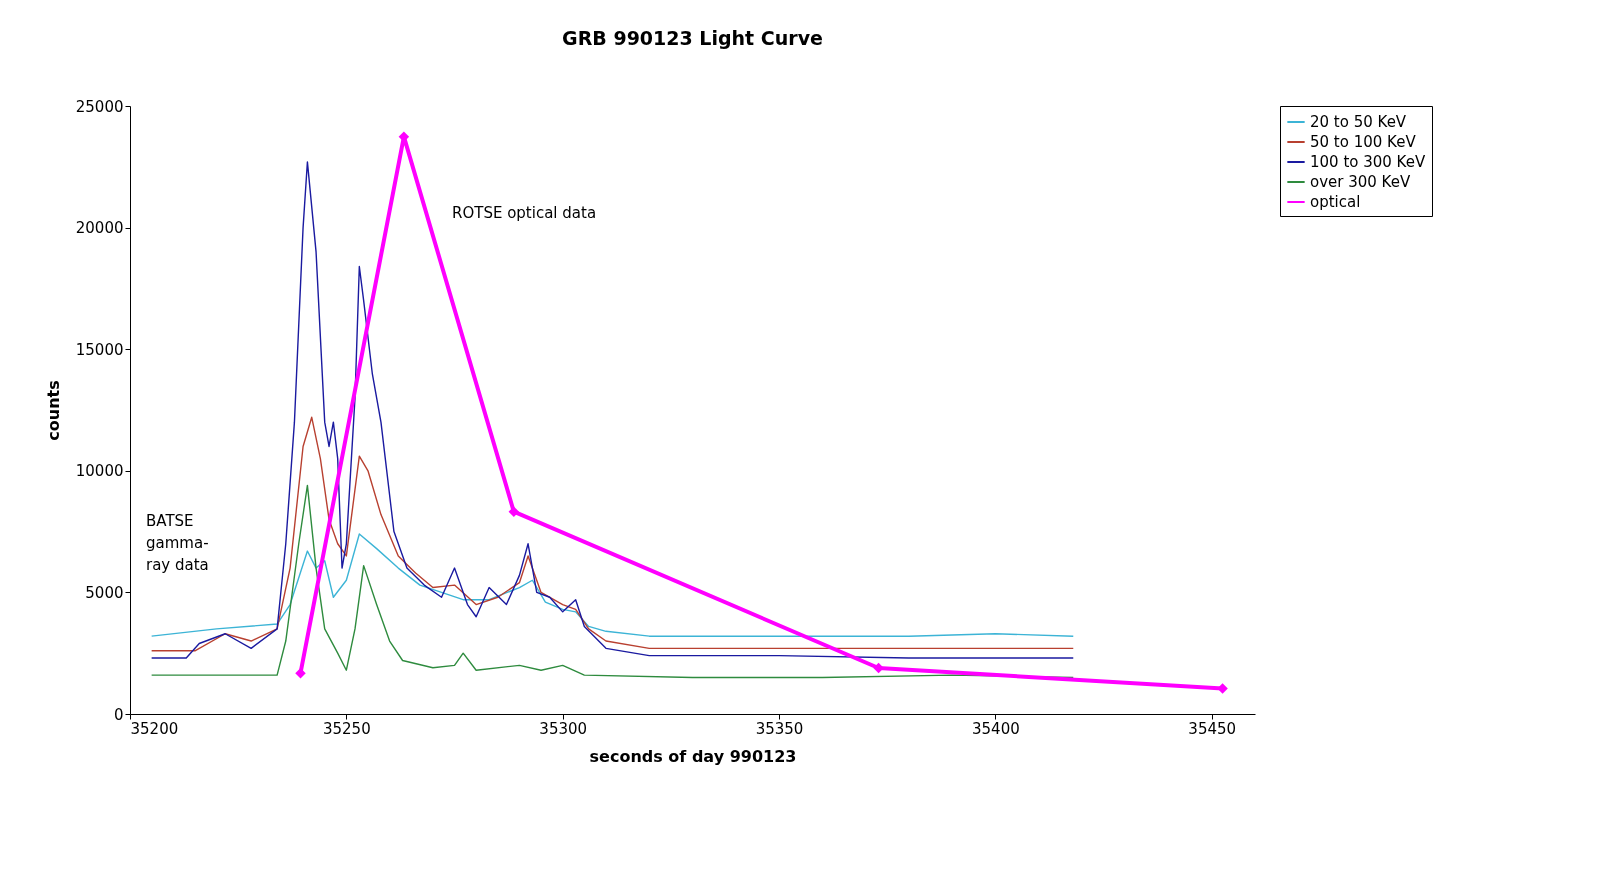 The height and width of the screenshot is (871, 1606). What do you see at coordinates (1212, 728) in the screenshot?
I see `x-tick-label: 35450` at bounding box center [1212, 728].